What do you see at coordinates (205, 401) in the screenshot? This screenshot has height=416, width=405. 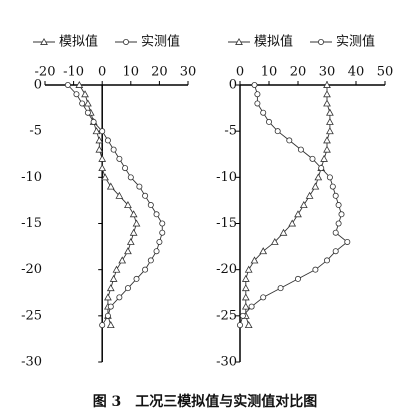 I see `caption: 图 3 工况三模拟值与实测值对比图` at bounding box center [205, 401].